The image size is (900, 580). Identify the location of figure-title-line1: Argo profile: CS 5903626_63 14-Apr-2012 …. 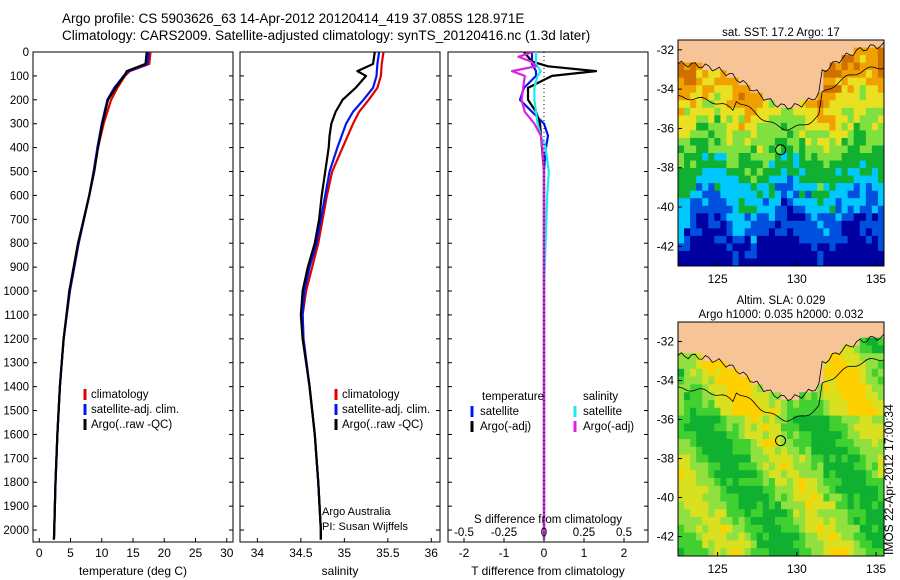
(293, 18).